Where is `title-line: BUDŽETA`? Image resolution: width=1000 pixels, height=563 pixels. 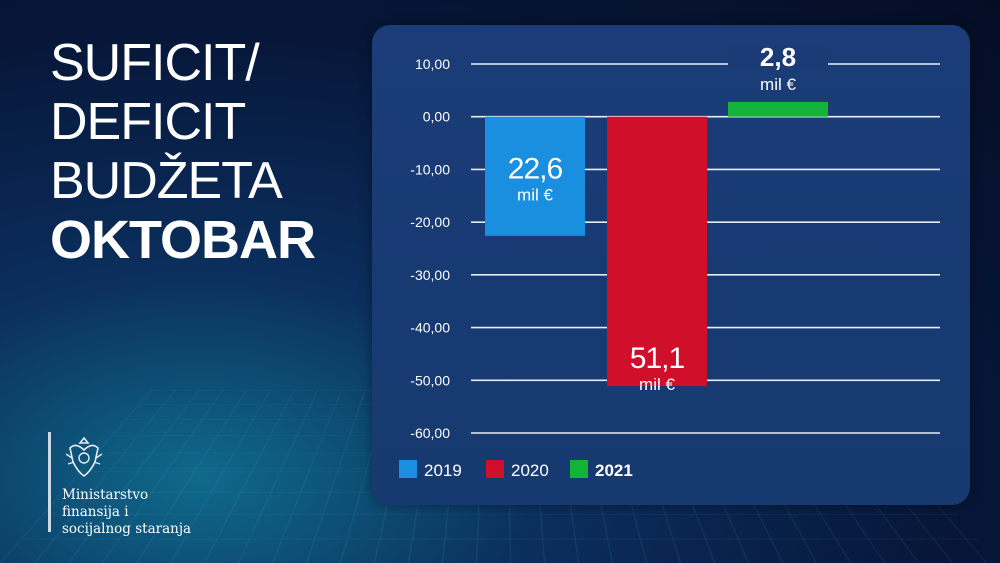
title-line: BUDŽETA is located at coordinates (166, 181).